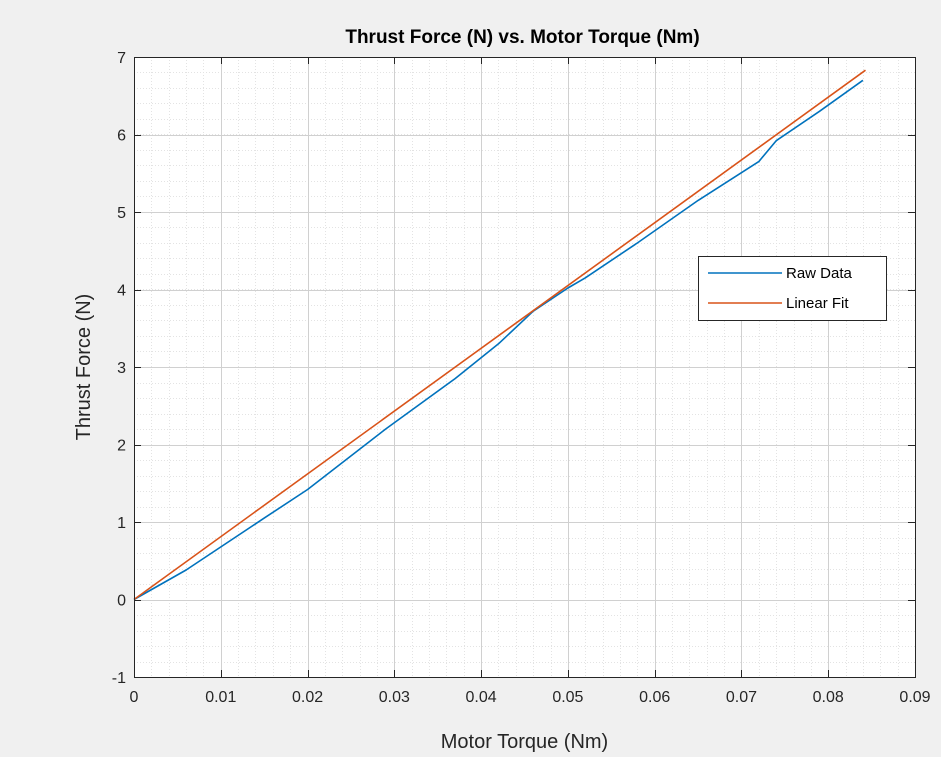 The image size is (941, 757). I want to click on y-tick-label: 6, so click(121, 136).